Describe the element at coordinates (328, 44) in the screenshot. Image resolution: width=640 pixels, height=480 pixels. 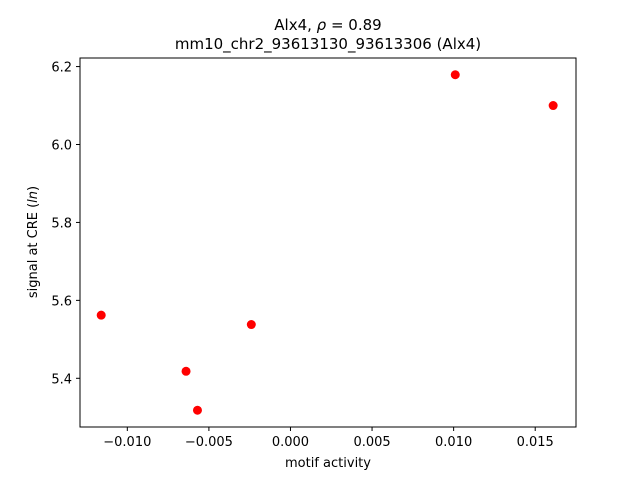
I see `chart-subtitle: mm10_chr2_93613130_93613306 (Alx4)` at that location.